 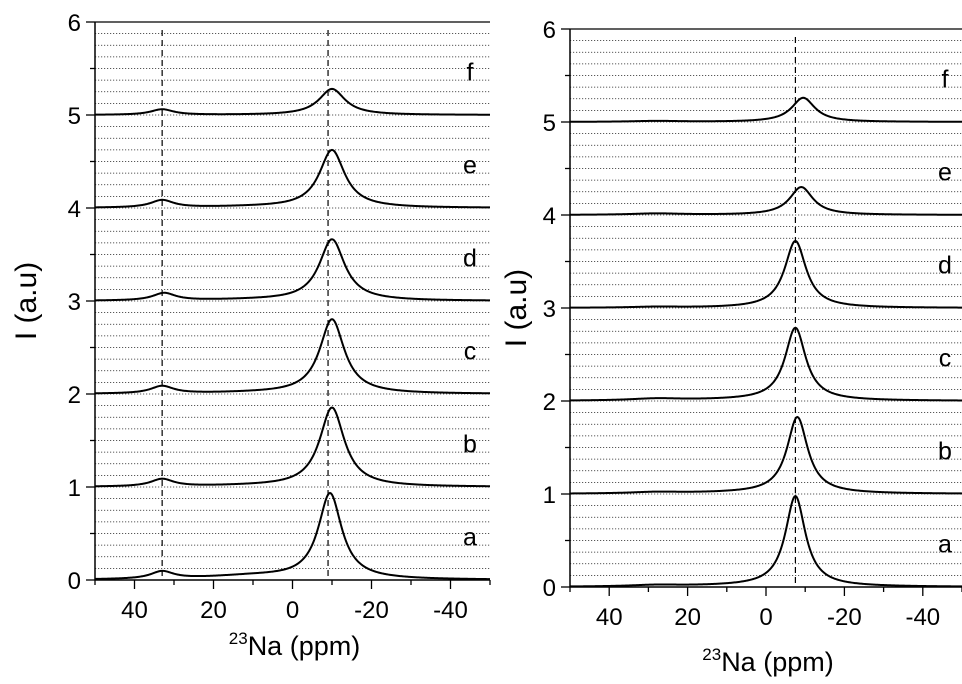 I want to click on left-y-tick-label: 0, so click(x=74, y=581).